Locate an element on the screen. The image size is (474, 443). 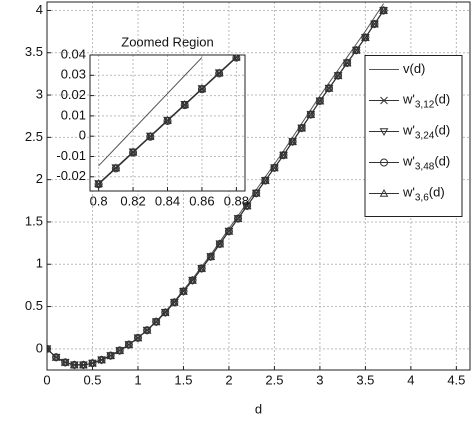
x-tick-label: 0.8 is located at coordinates (99, 200).